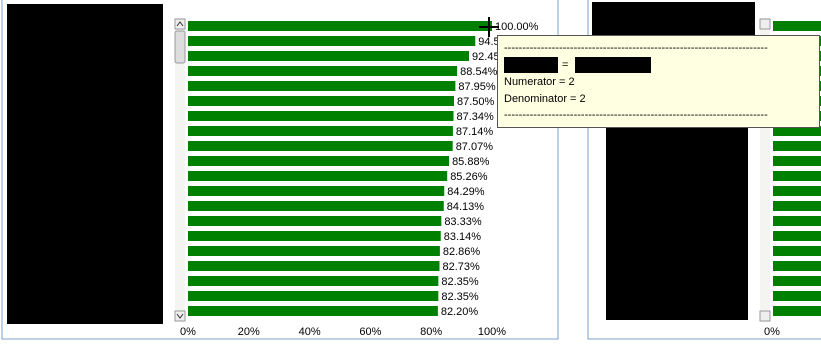  What do you see at coordinates (469, 177) in the screenshot?
I see `value-label: 85.26%` at bounding box center [469, 177].